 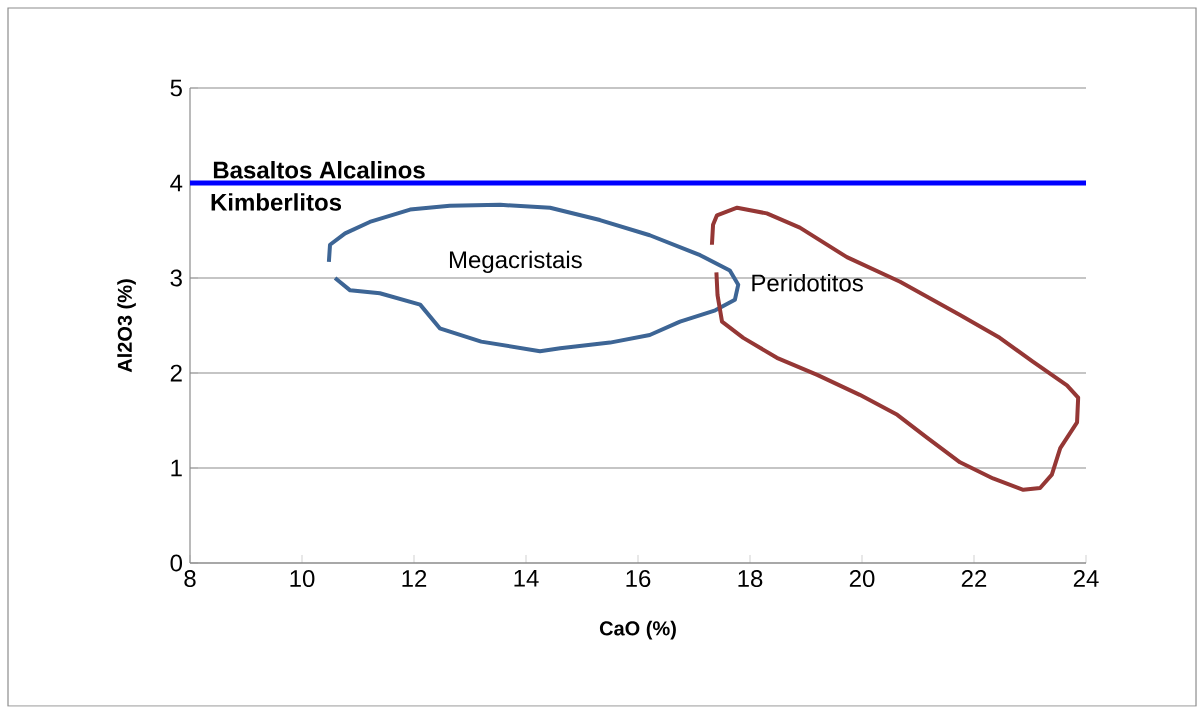 What do you see at coordinates (750, 579) in the screenshot?
I see `x-tick-label: 18` at bounding box center [750, 579].